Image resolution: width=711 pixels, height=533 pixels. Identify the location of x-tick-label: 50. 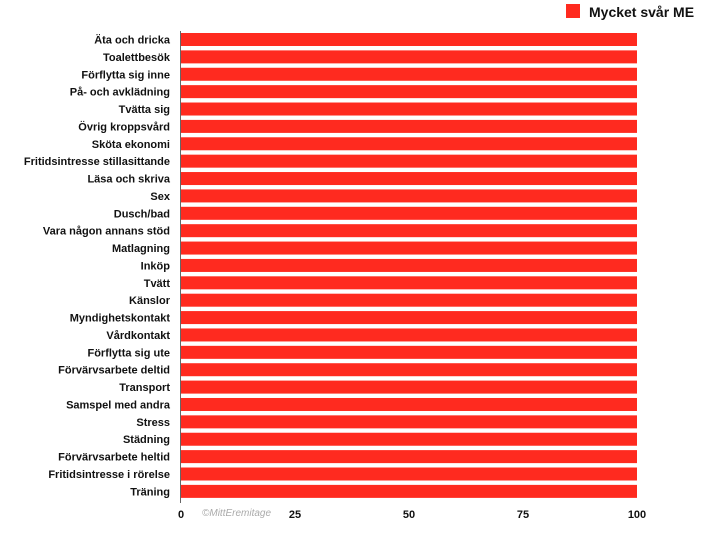
(409, 515).